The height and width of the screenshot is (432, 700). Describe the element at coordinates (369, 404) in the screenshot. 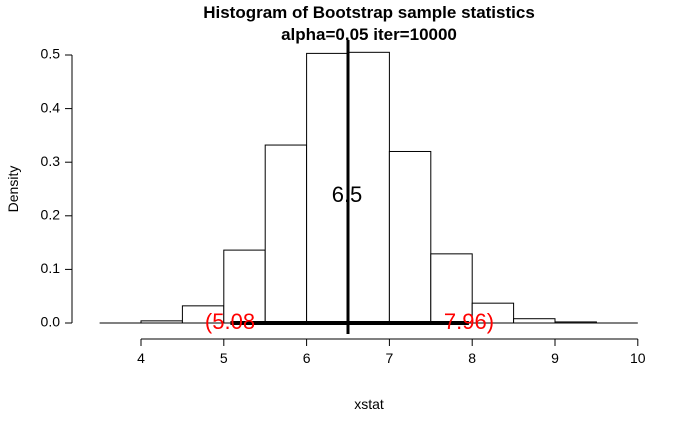

I see `x-axis-label: xstat` at that location.